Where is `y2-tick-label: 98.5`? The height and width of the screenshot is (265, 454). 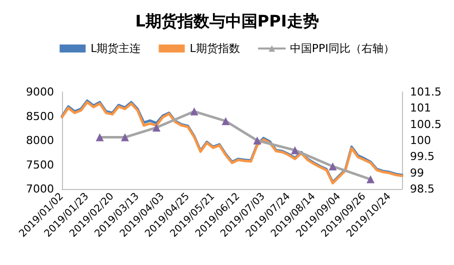 y2-tick-label: 98.5 is located at coordinates (422, 189).